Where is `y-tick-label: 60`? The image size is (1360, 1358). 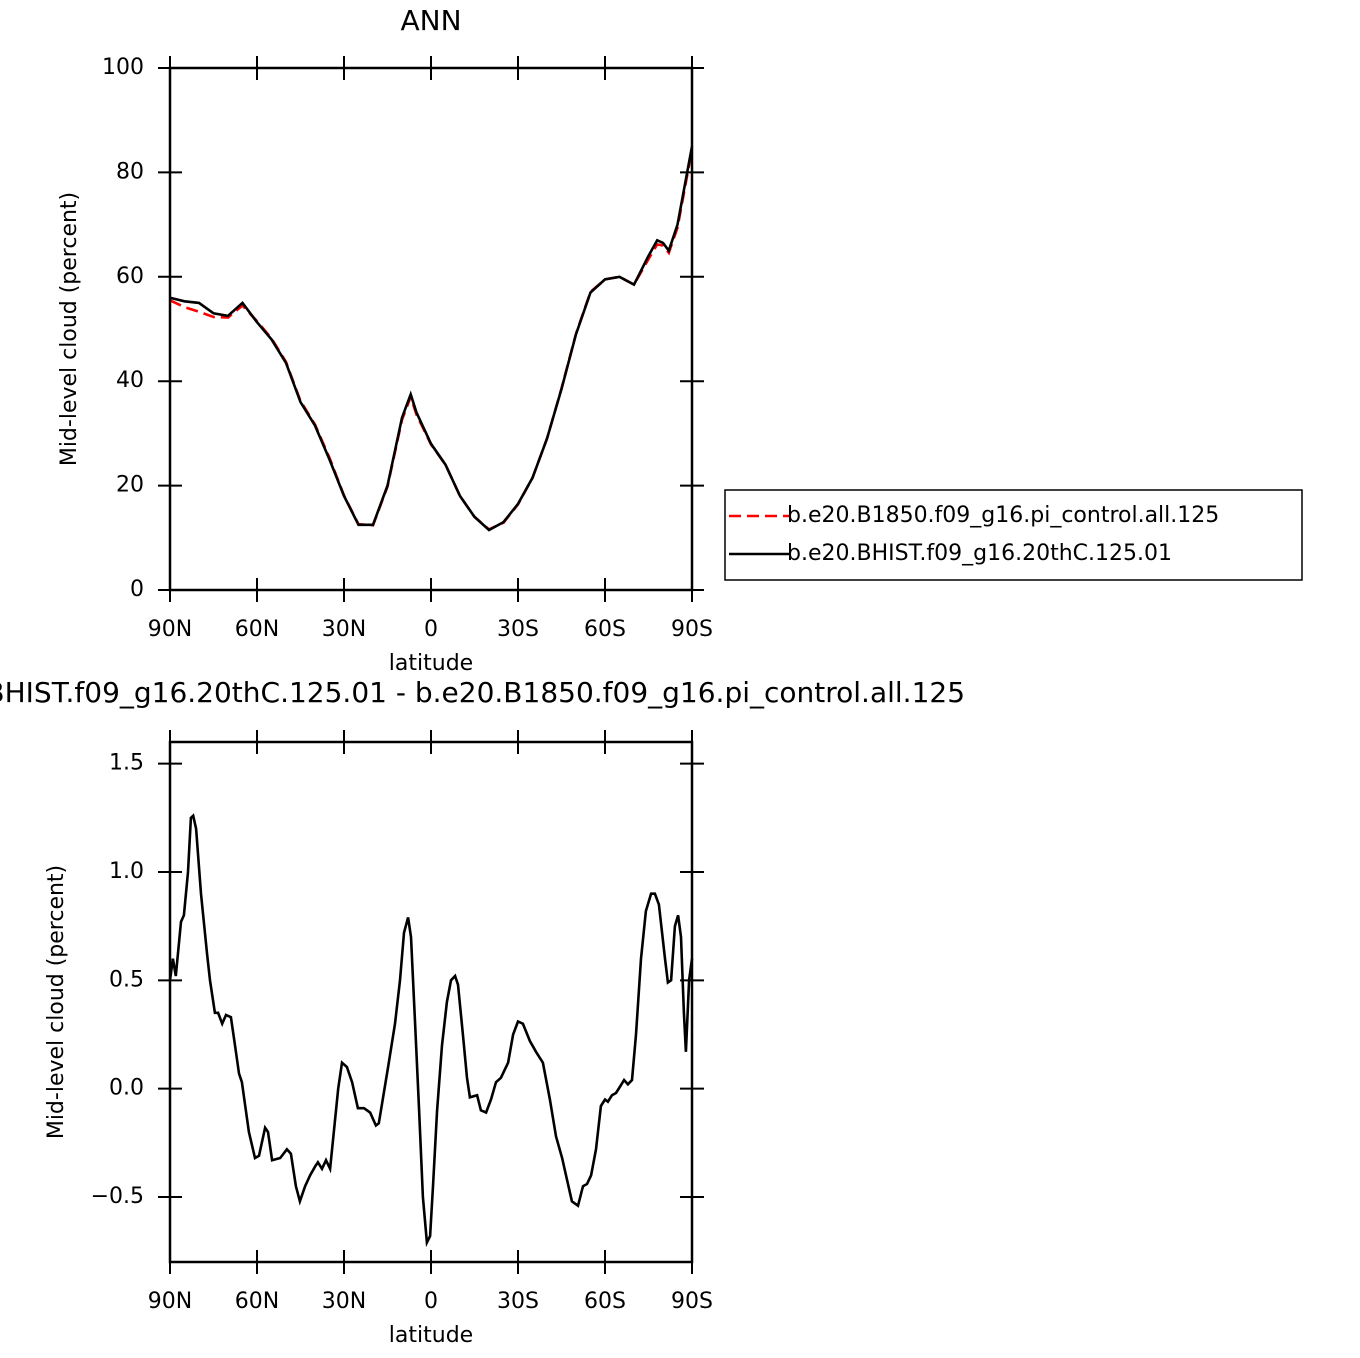 y-tick-label: 60 is located at coordinates (130, 276).